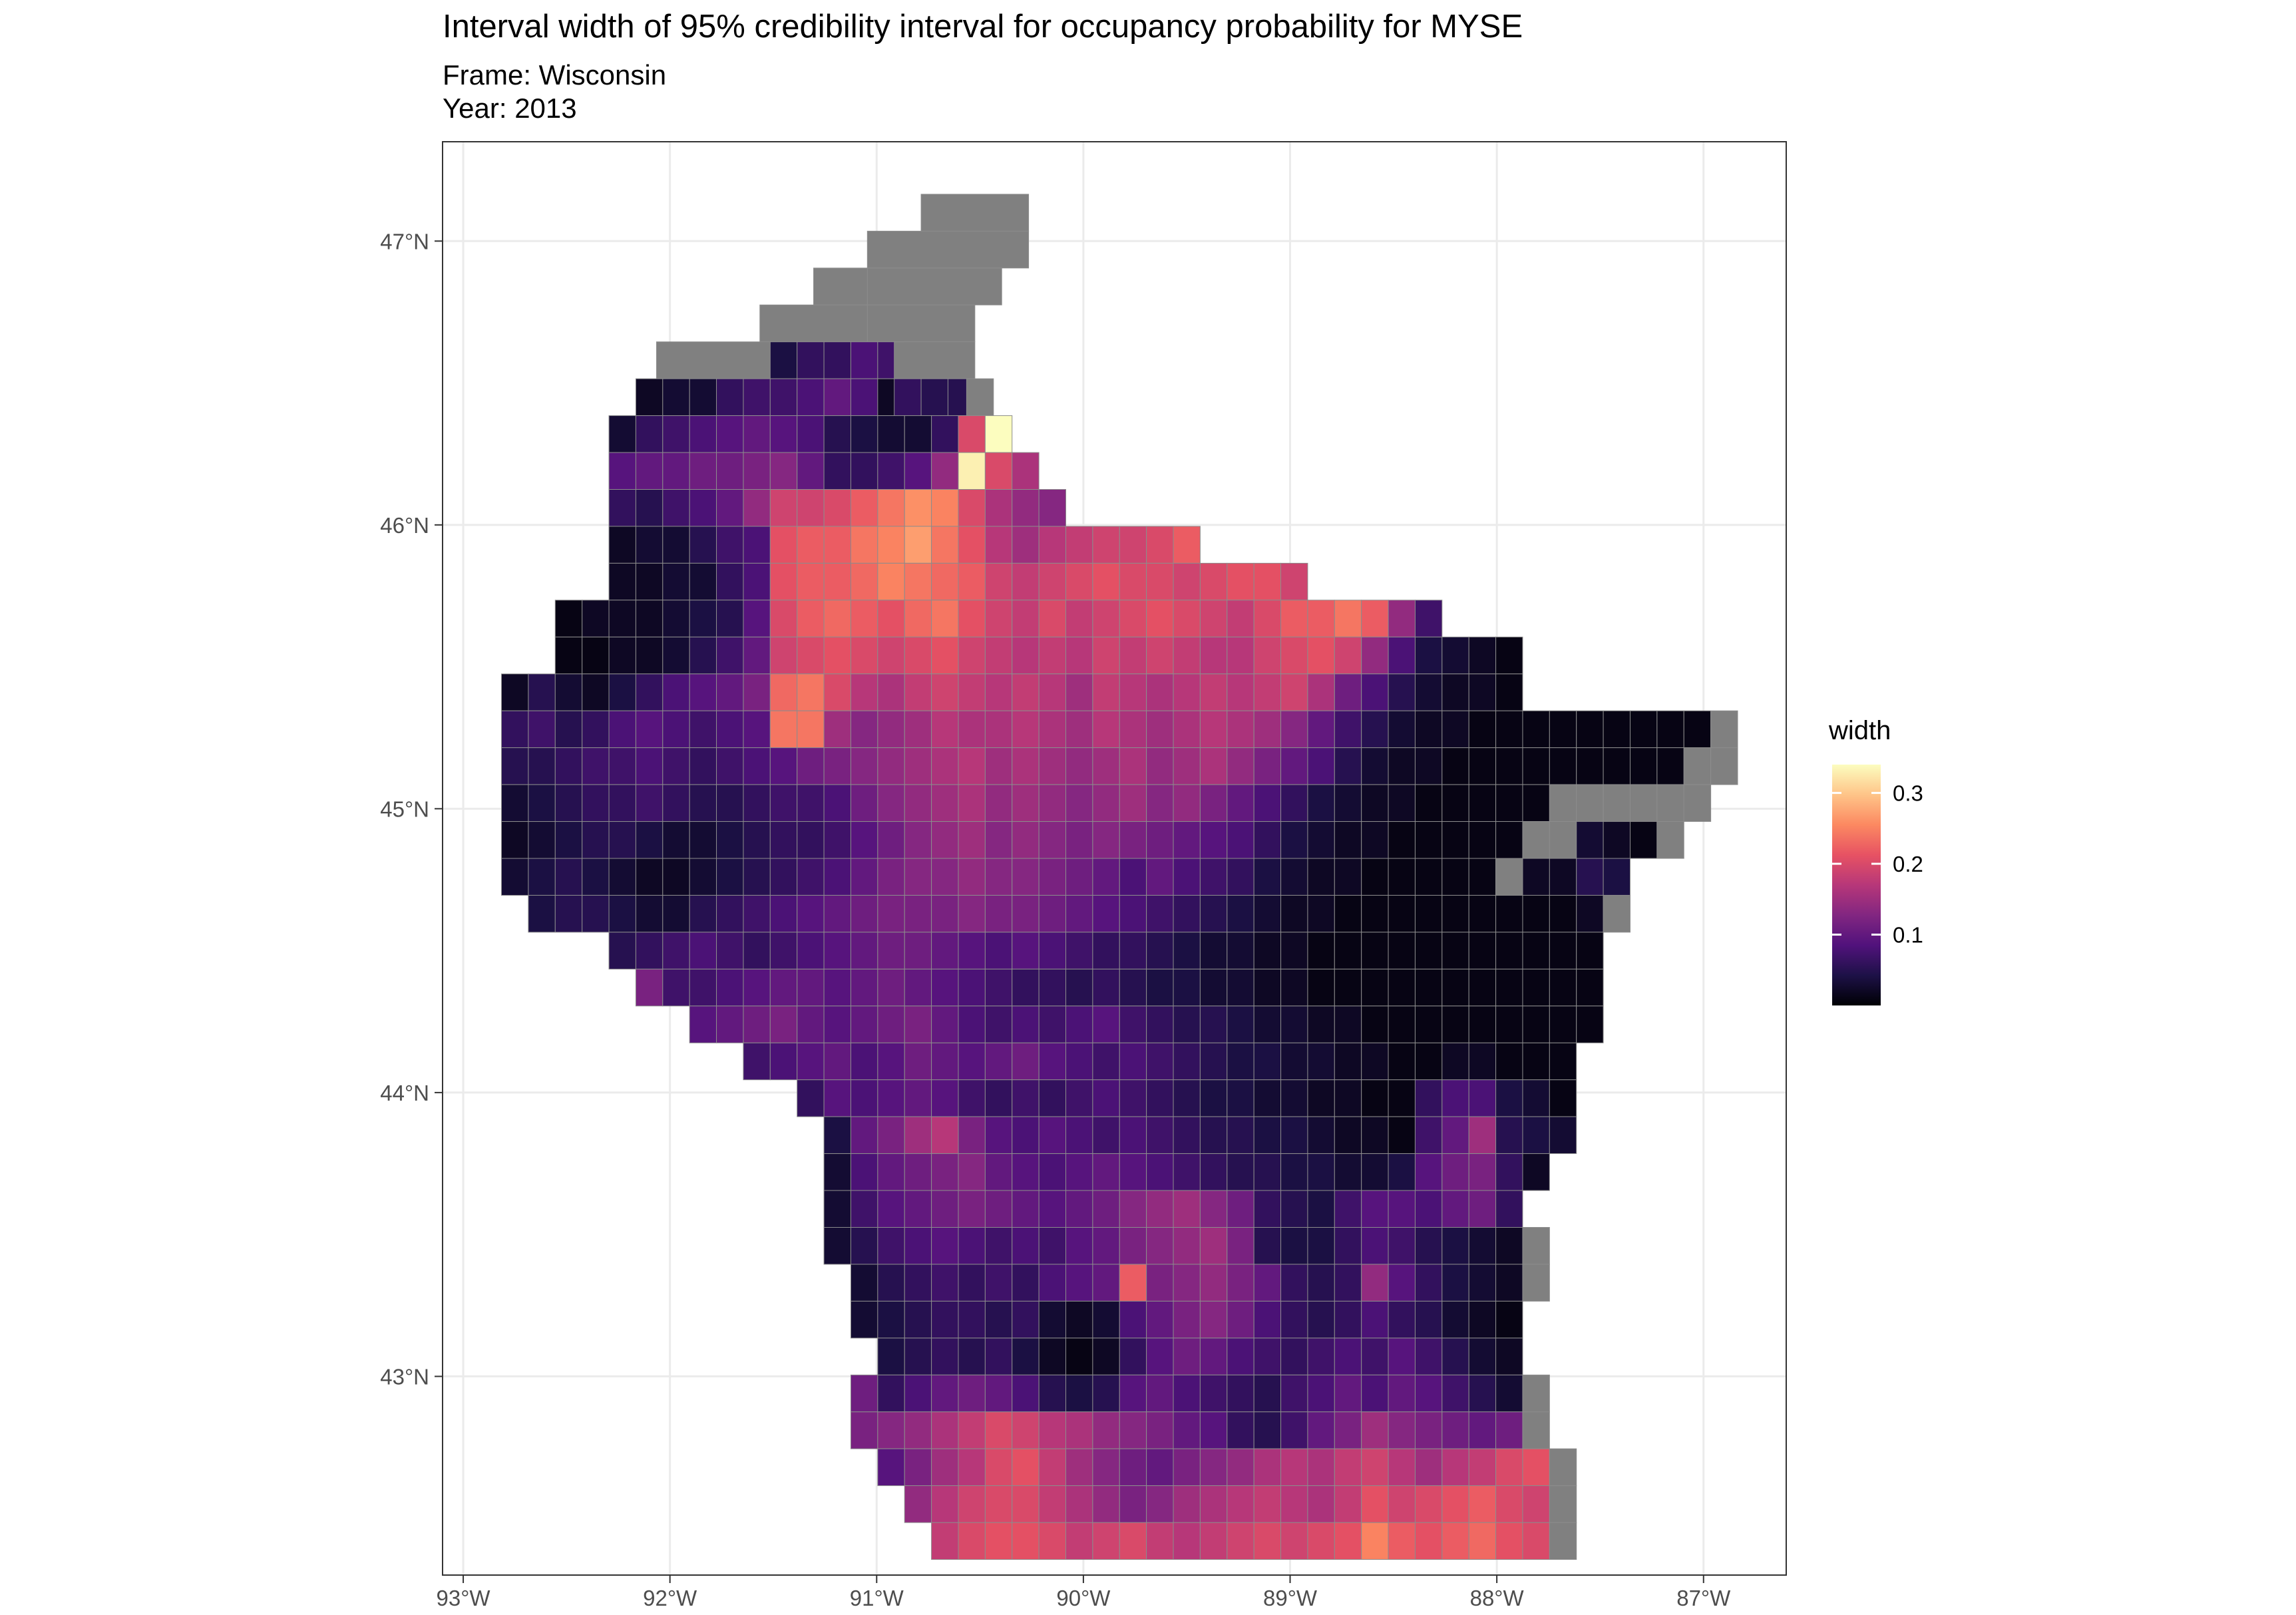  What do you see at coordinates (1908, 864) in the screenshot?
I see `legend-tick-label: 0.2` at bounding box center [1908, 864].